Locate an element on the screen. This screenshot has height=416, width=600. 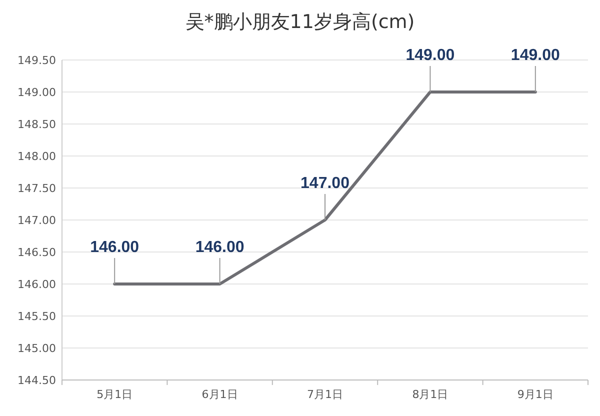
y-tick-label: 145.00 is located at coordinates (37, 348).